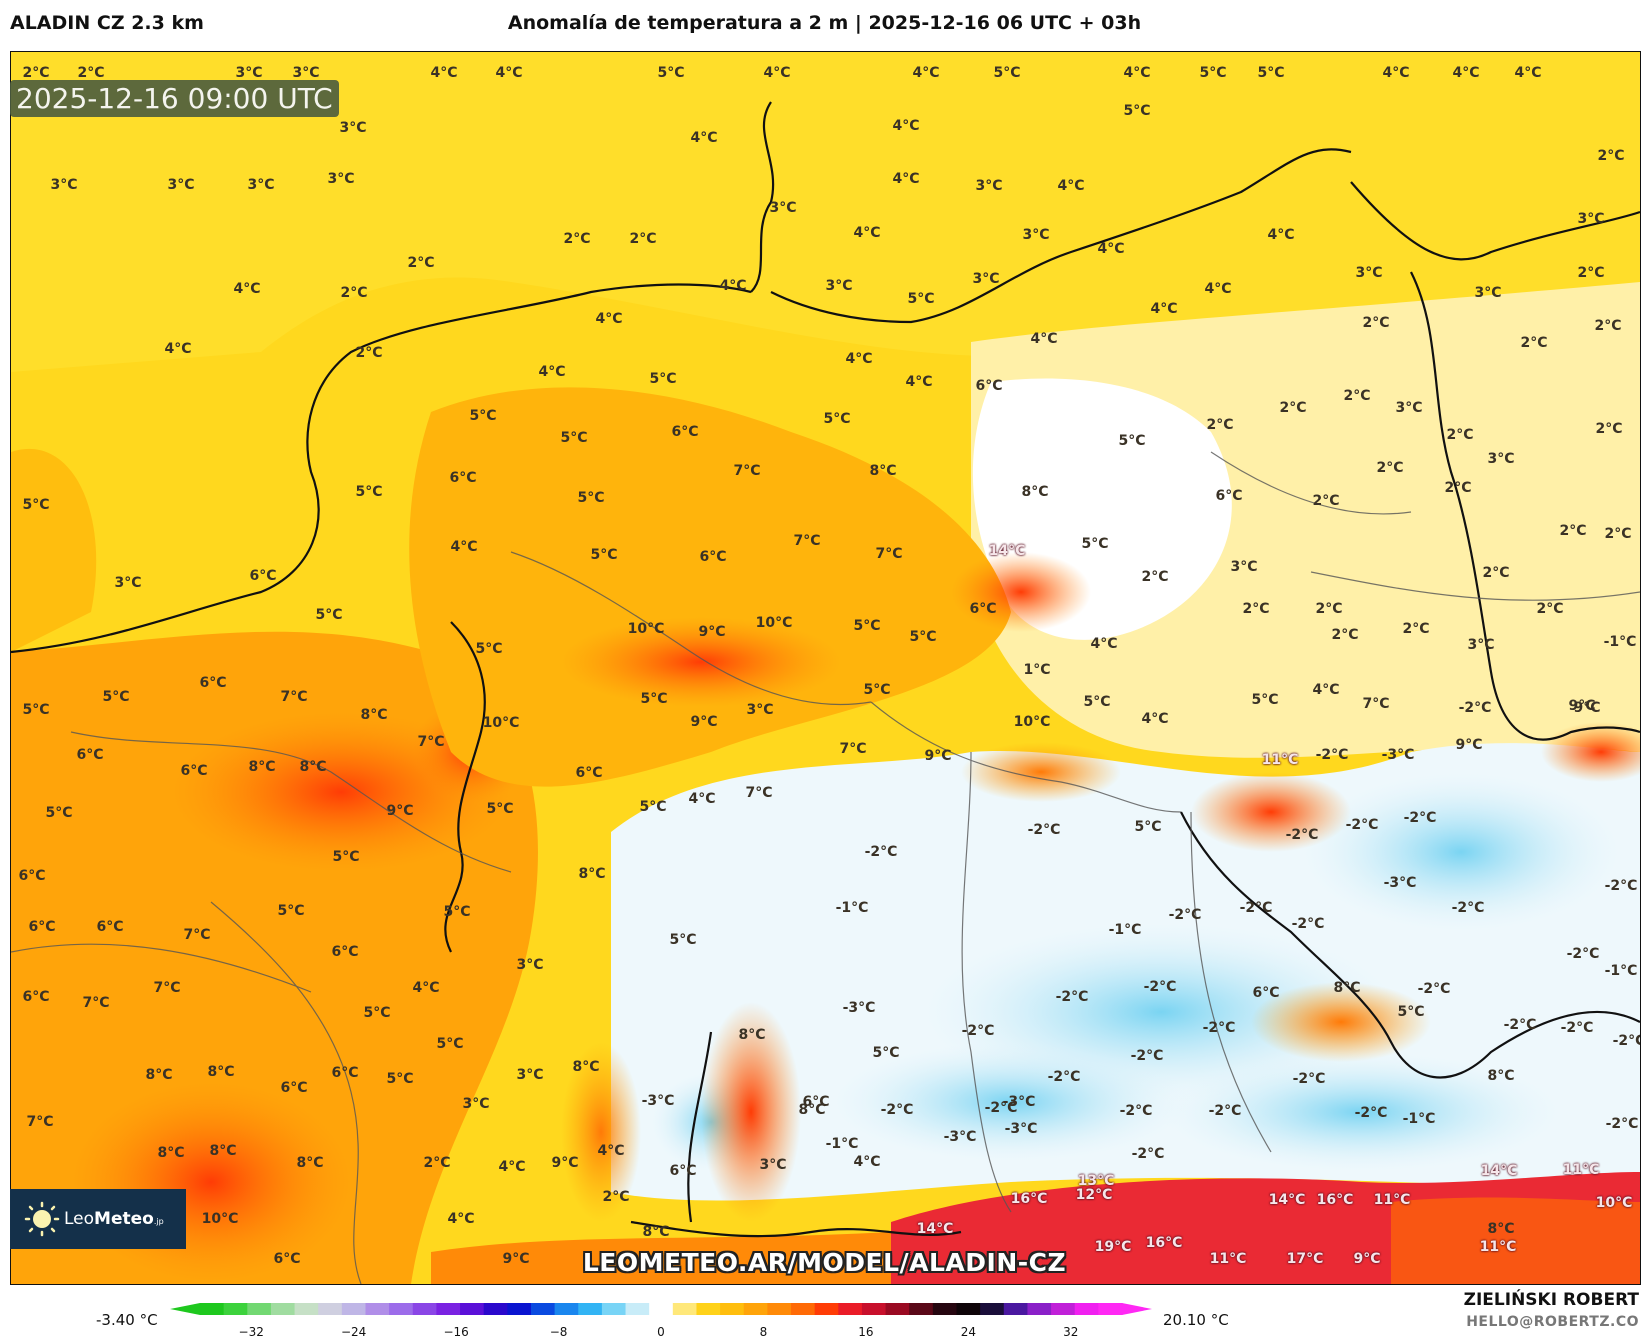 The width and height of the screenshot is (1649, 1339). Describe the element at coordinates (1196, 1320) in the screenshot. I see `colorbar-max-label: 20.10 °C` at that location.